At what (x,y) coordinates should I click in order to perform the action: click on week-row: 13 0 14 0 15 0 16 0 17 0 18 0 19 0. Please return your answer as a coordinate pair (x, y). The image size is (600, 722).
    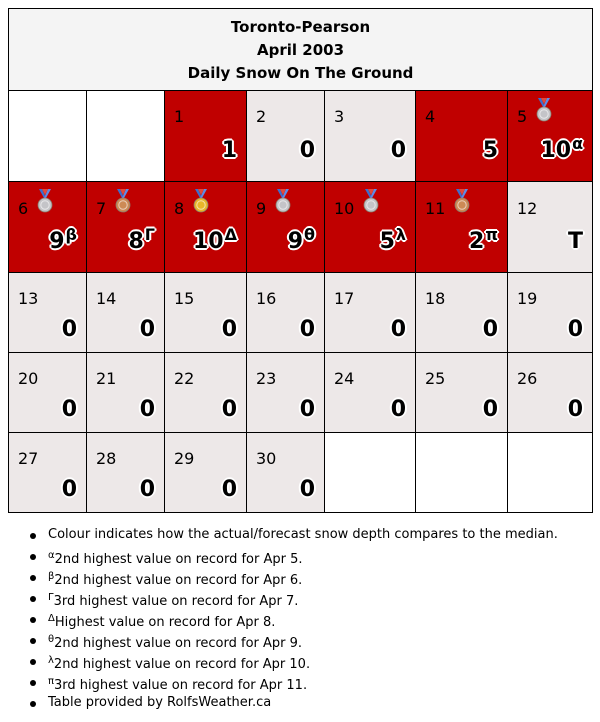
    Looking at the image, I should click on (301, 312).